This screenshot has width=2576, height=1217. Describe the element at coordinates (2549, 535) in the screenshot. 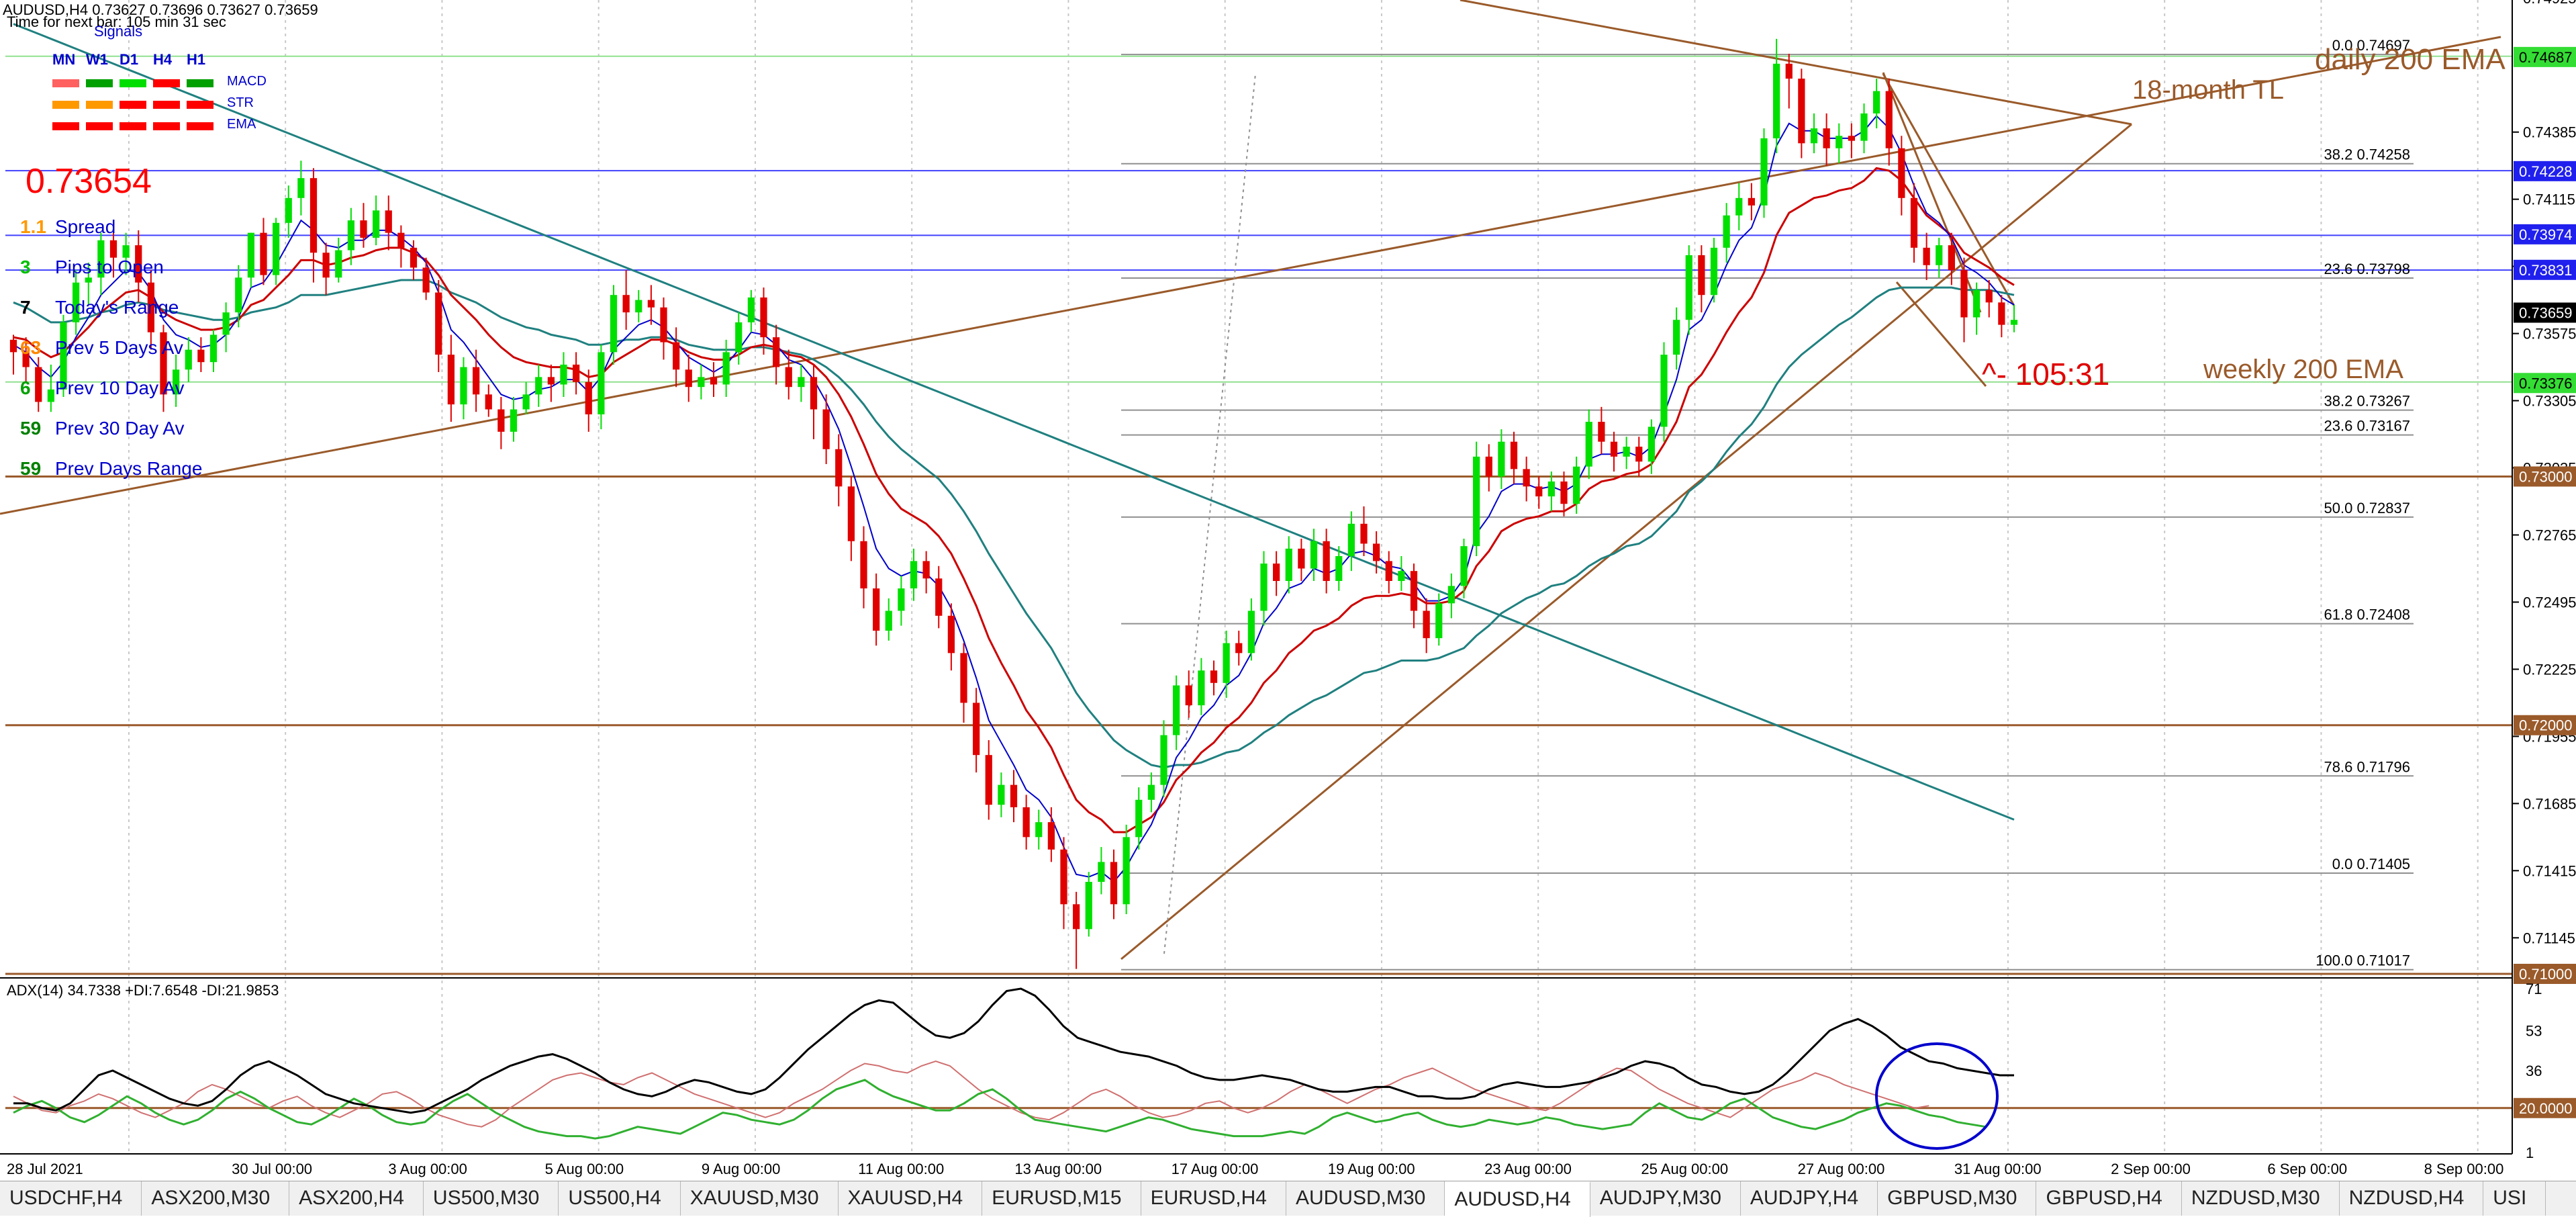

I see `y-tick-label: 0.72765` at that location.